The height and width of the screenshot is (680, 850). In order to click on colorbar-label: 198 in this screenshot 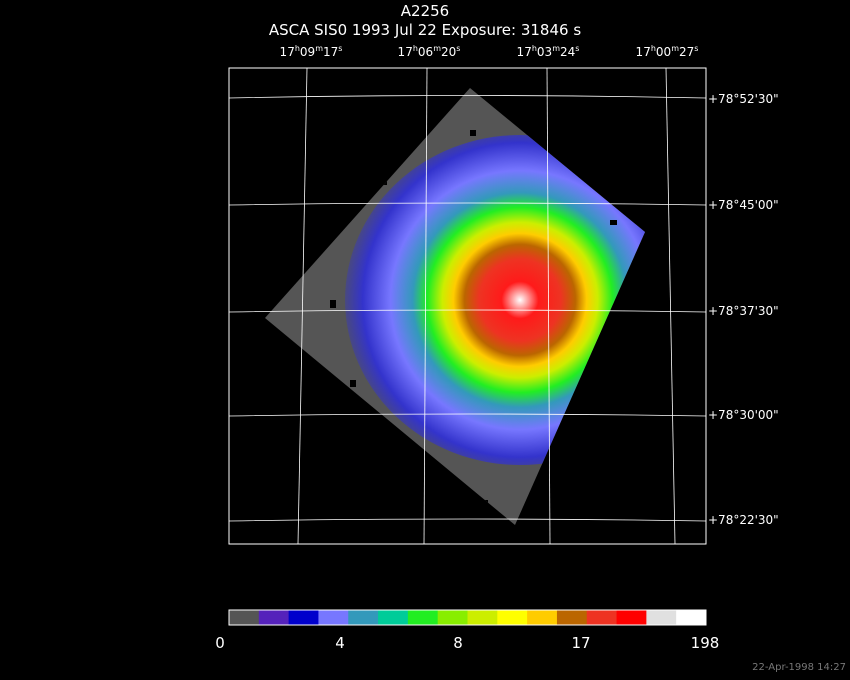, I will do `click(705, 643)`.